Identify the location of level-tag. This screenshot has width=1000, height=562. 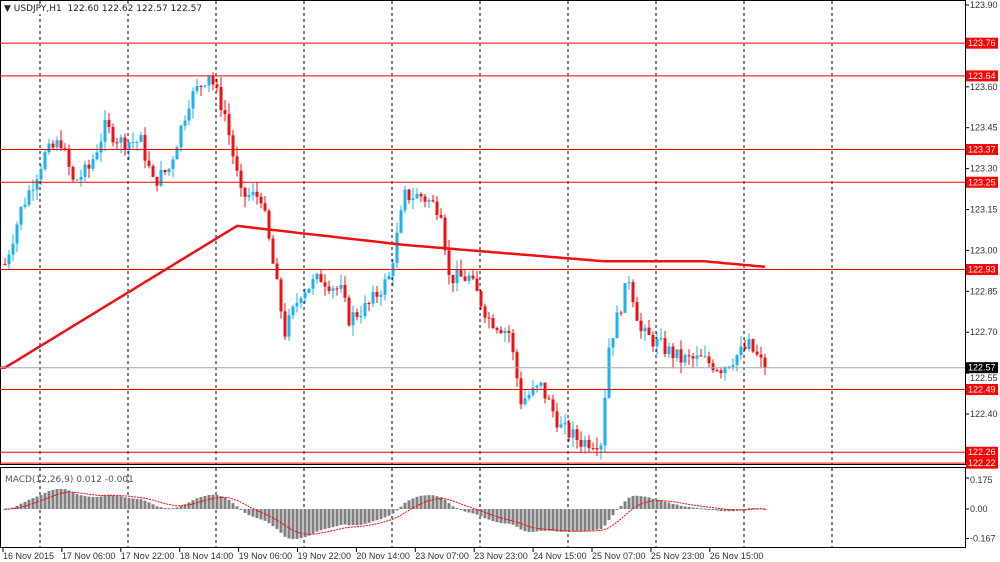
(982, 452).